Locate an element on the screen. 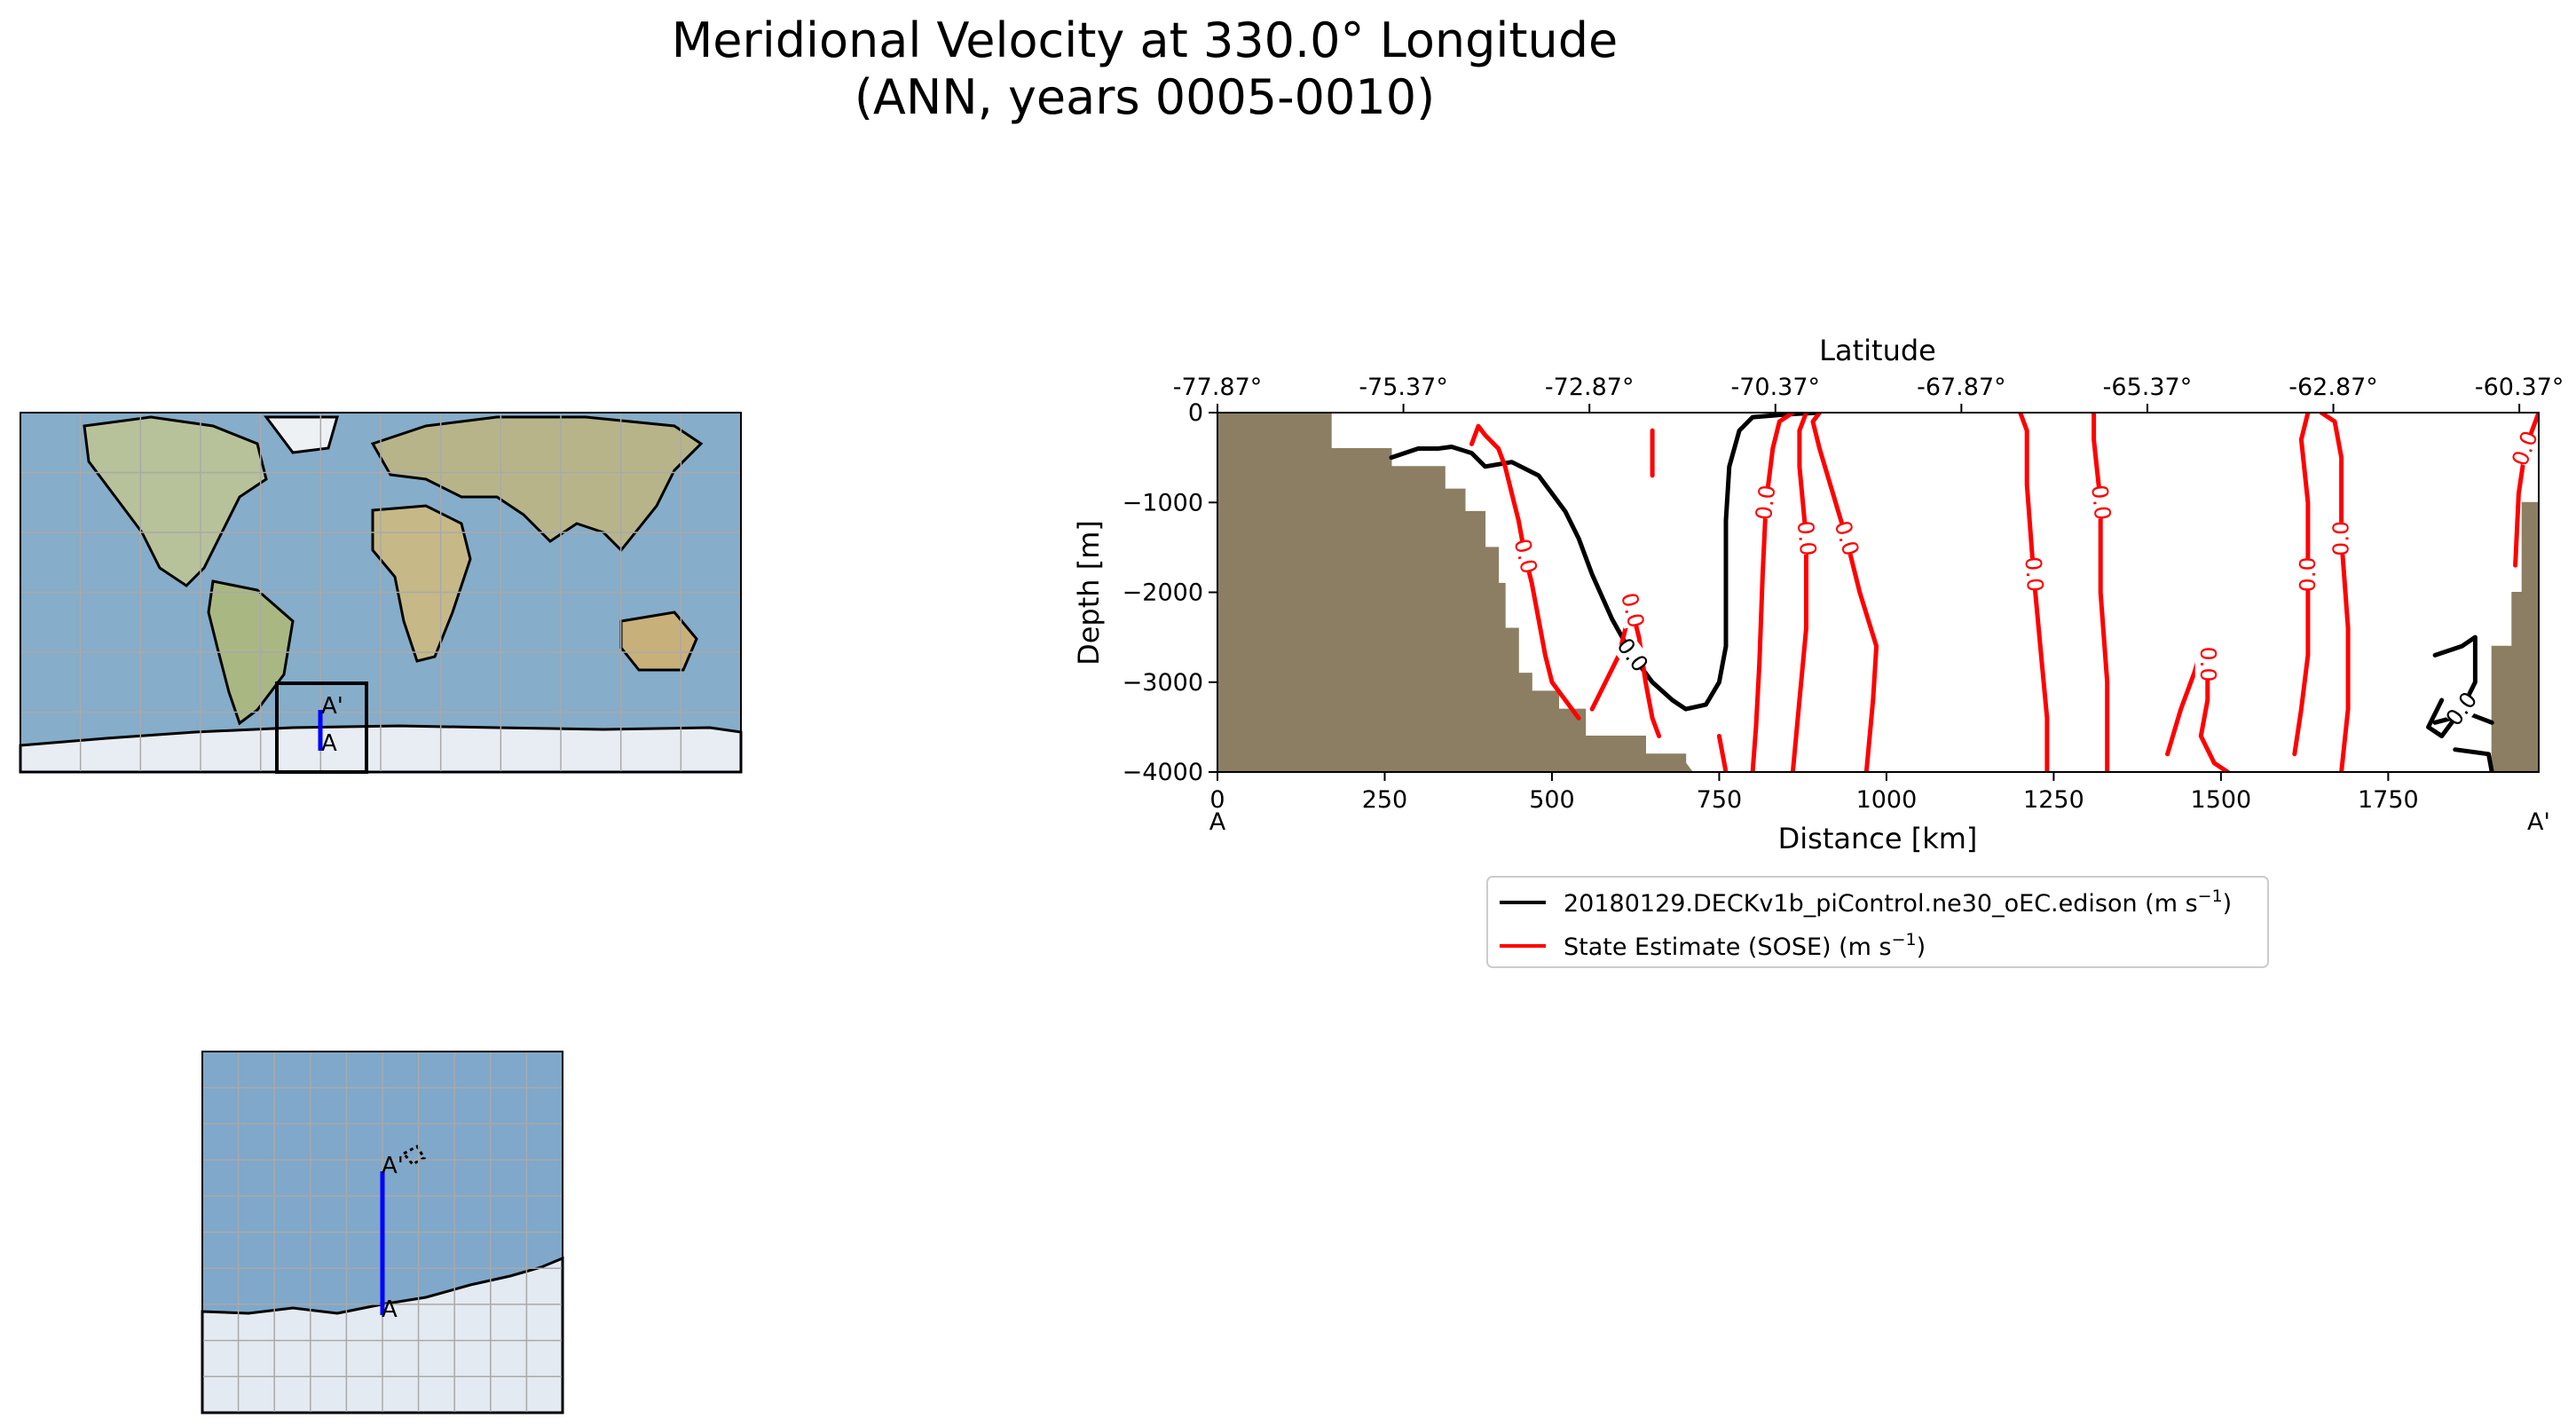  top-tick-label: -70.37° is located at coordinates (1775, 387).